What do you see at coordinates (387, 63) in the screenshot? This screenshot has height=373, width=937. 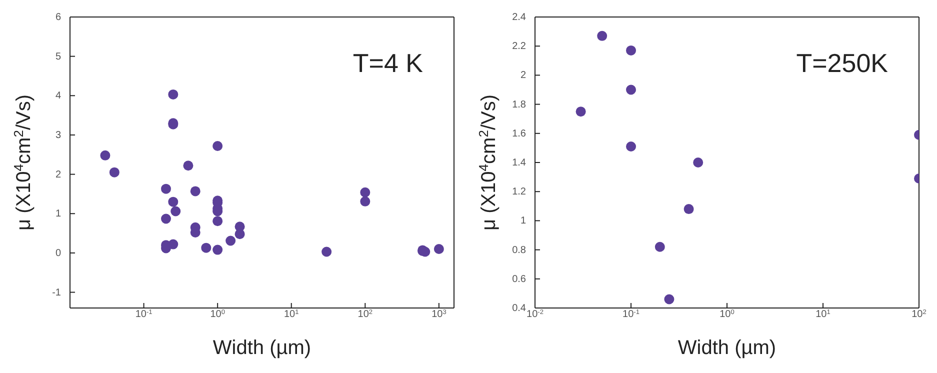 I see `annotation: T=4 K` at bounding box center [387, 63].